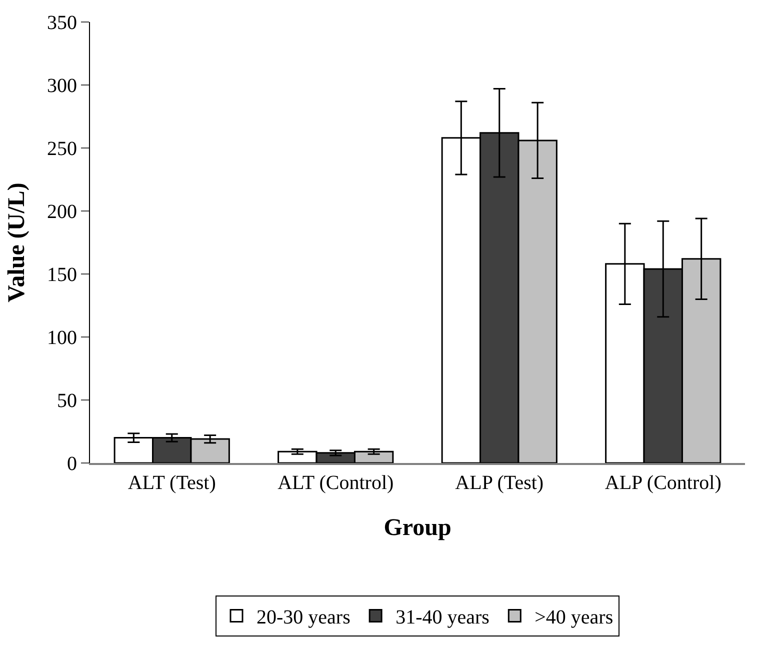 The image size is (775, 648). What do you see at coordinates (72, 464) in the screenshot?
I see `y-tick-label: 0` at bounding box center [72, 464].